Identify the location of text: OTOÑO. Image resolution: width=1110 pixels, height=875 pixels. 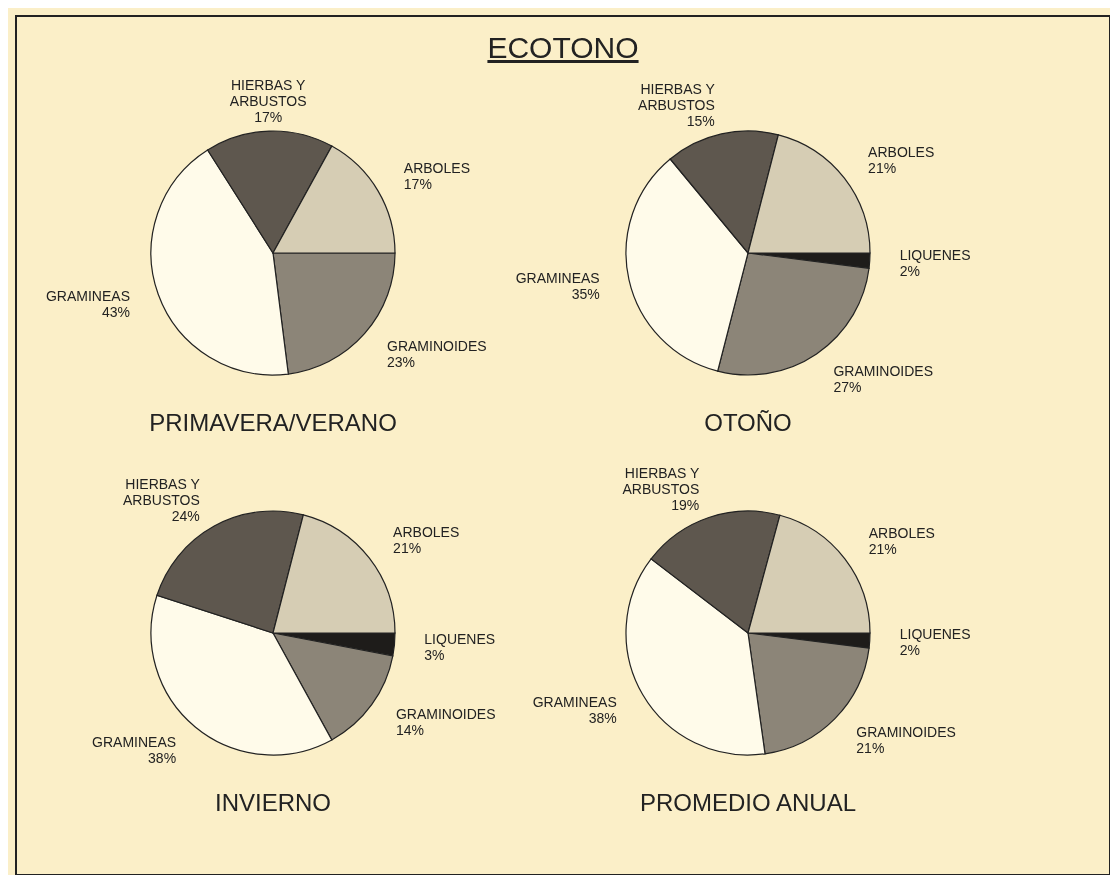
(748, 422).